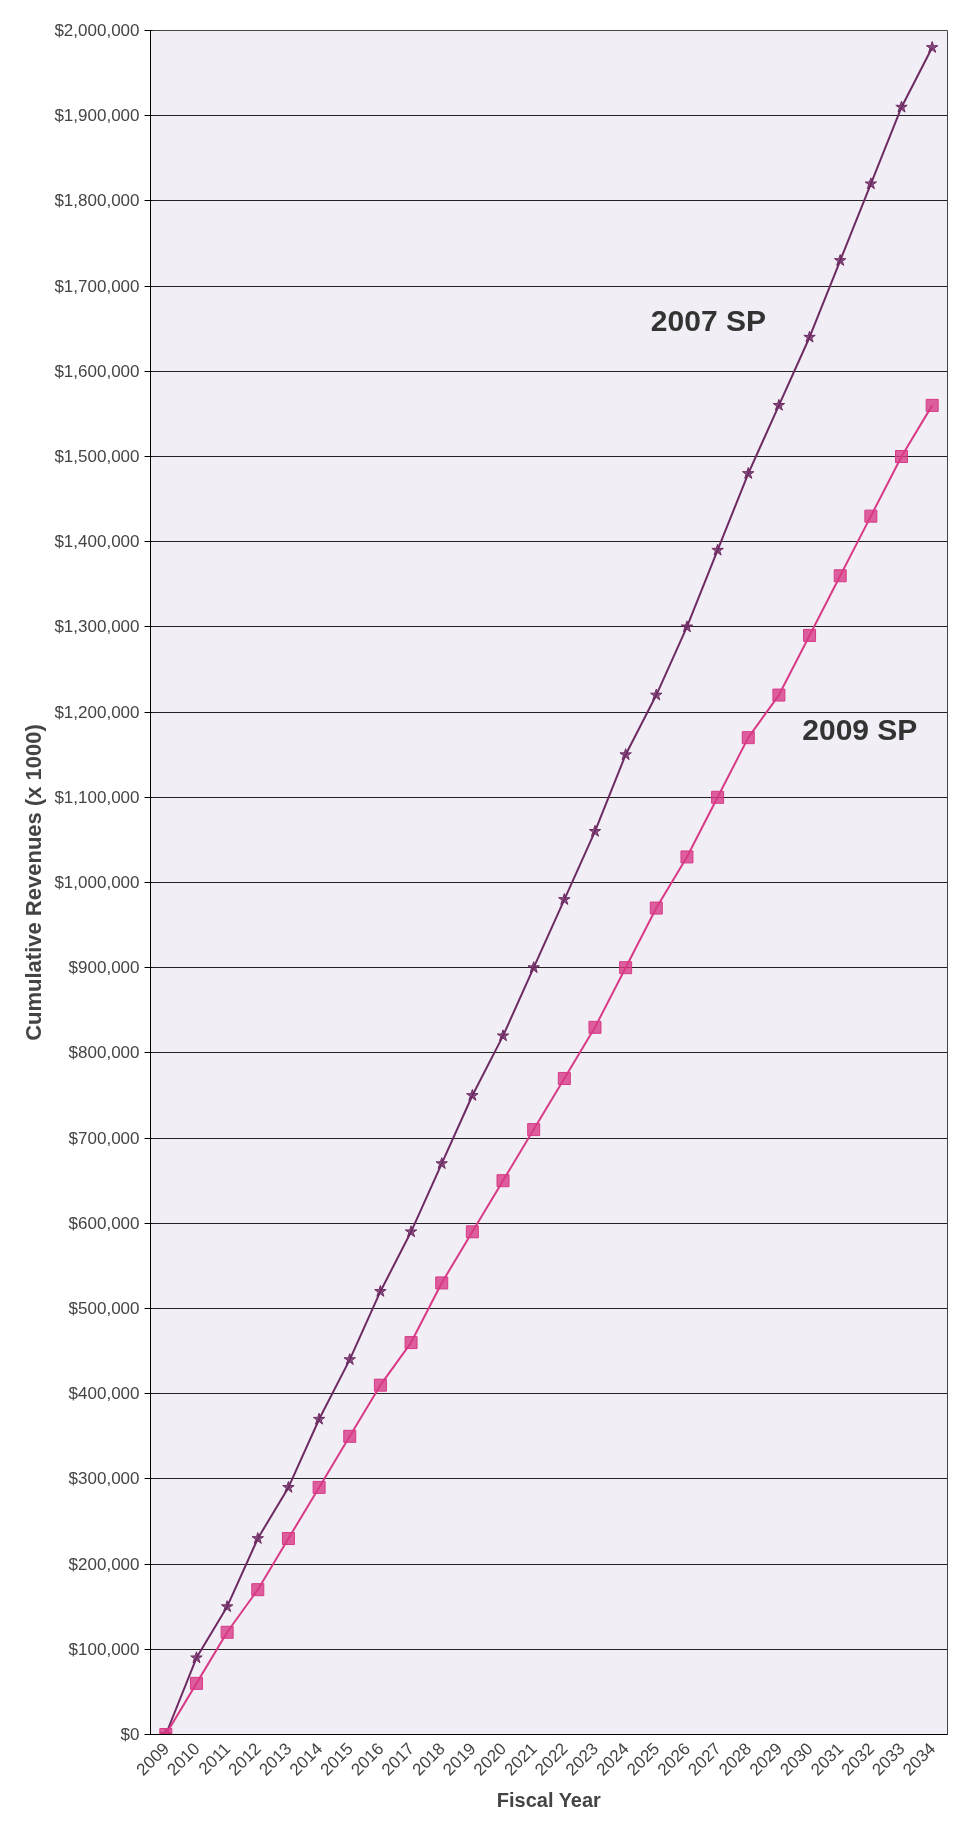 This screenshot has width=977, height=1844. I want to click on y-tick-label: $1,200,000, so click(97, 712).